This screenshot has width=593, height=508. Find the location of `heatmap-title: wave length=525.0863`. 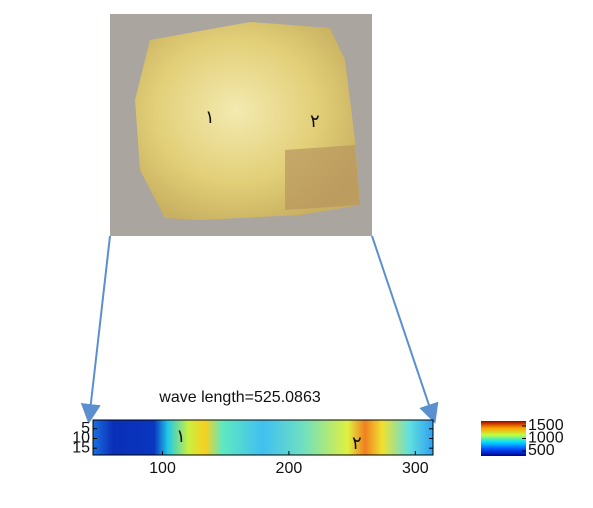

heatmap-title: wave length=525.0863 is located at coordinates (239, 397).